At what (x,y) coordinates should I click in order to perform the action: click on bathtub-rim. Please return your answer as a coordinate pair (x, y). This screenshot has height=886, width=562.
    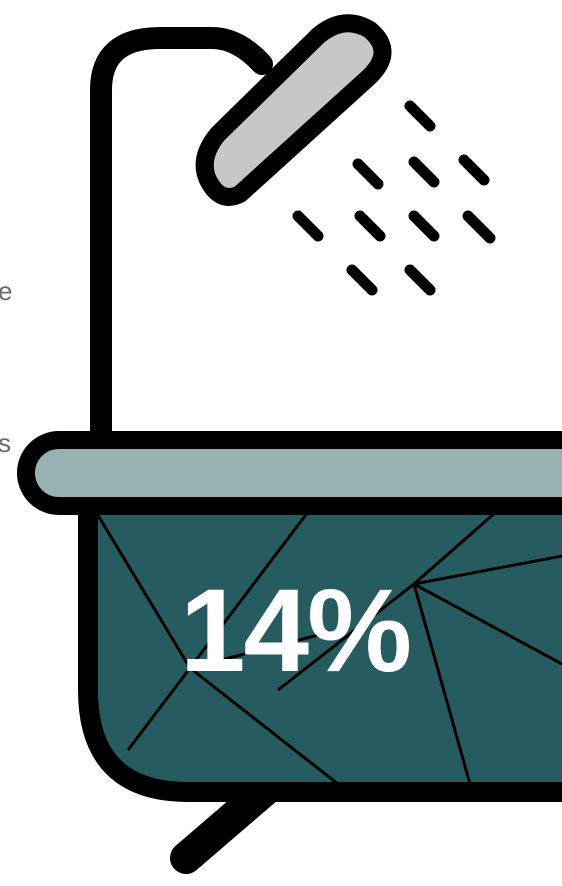
    Looking at the image, I should click on (289, 473).